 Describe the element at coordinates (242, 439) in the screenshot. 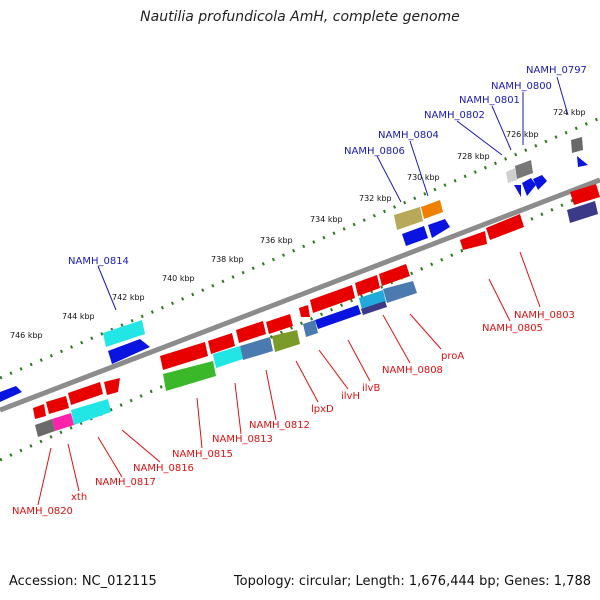

I see `gene-label: NAMH_0813` at that location.